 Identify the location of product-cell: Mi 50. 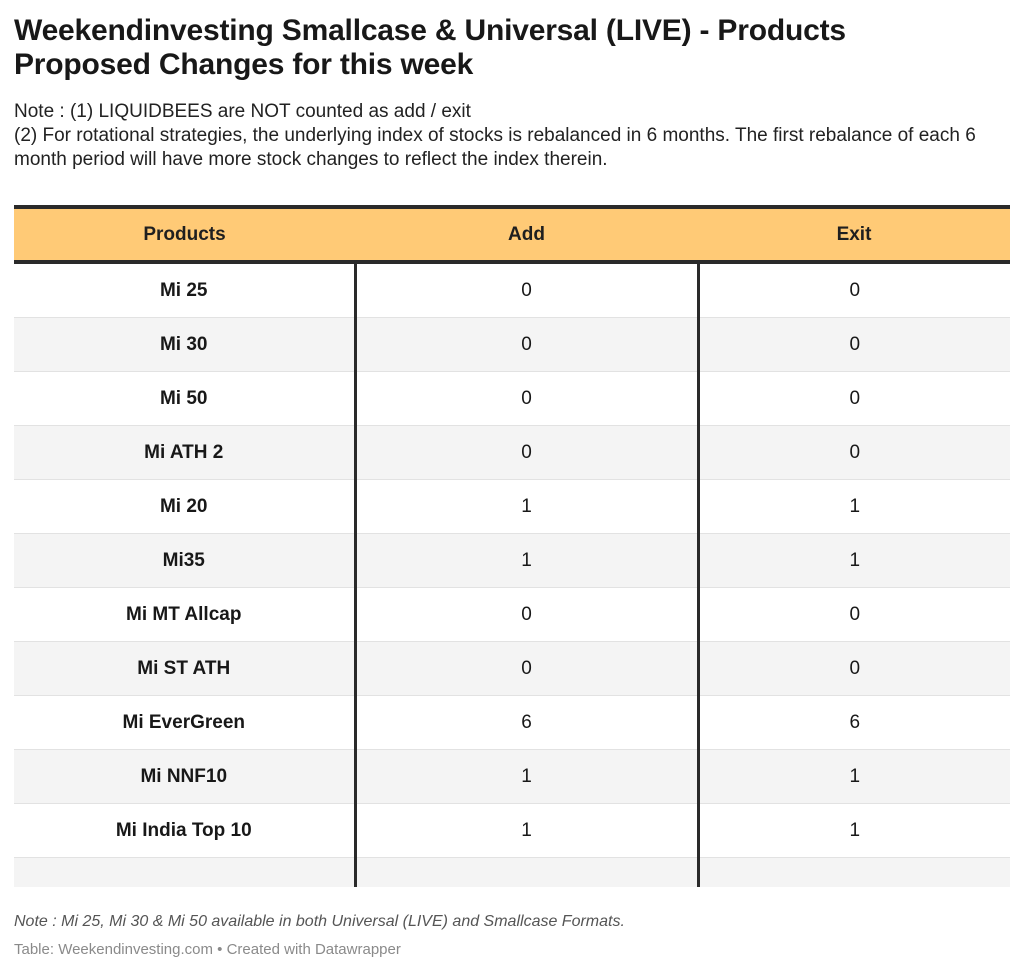
(184, 398).